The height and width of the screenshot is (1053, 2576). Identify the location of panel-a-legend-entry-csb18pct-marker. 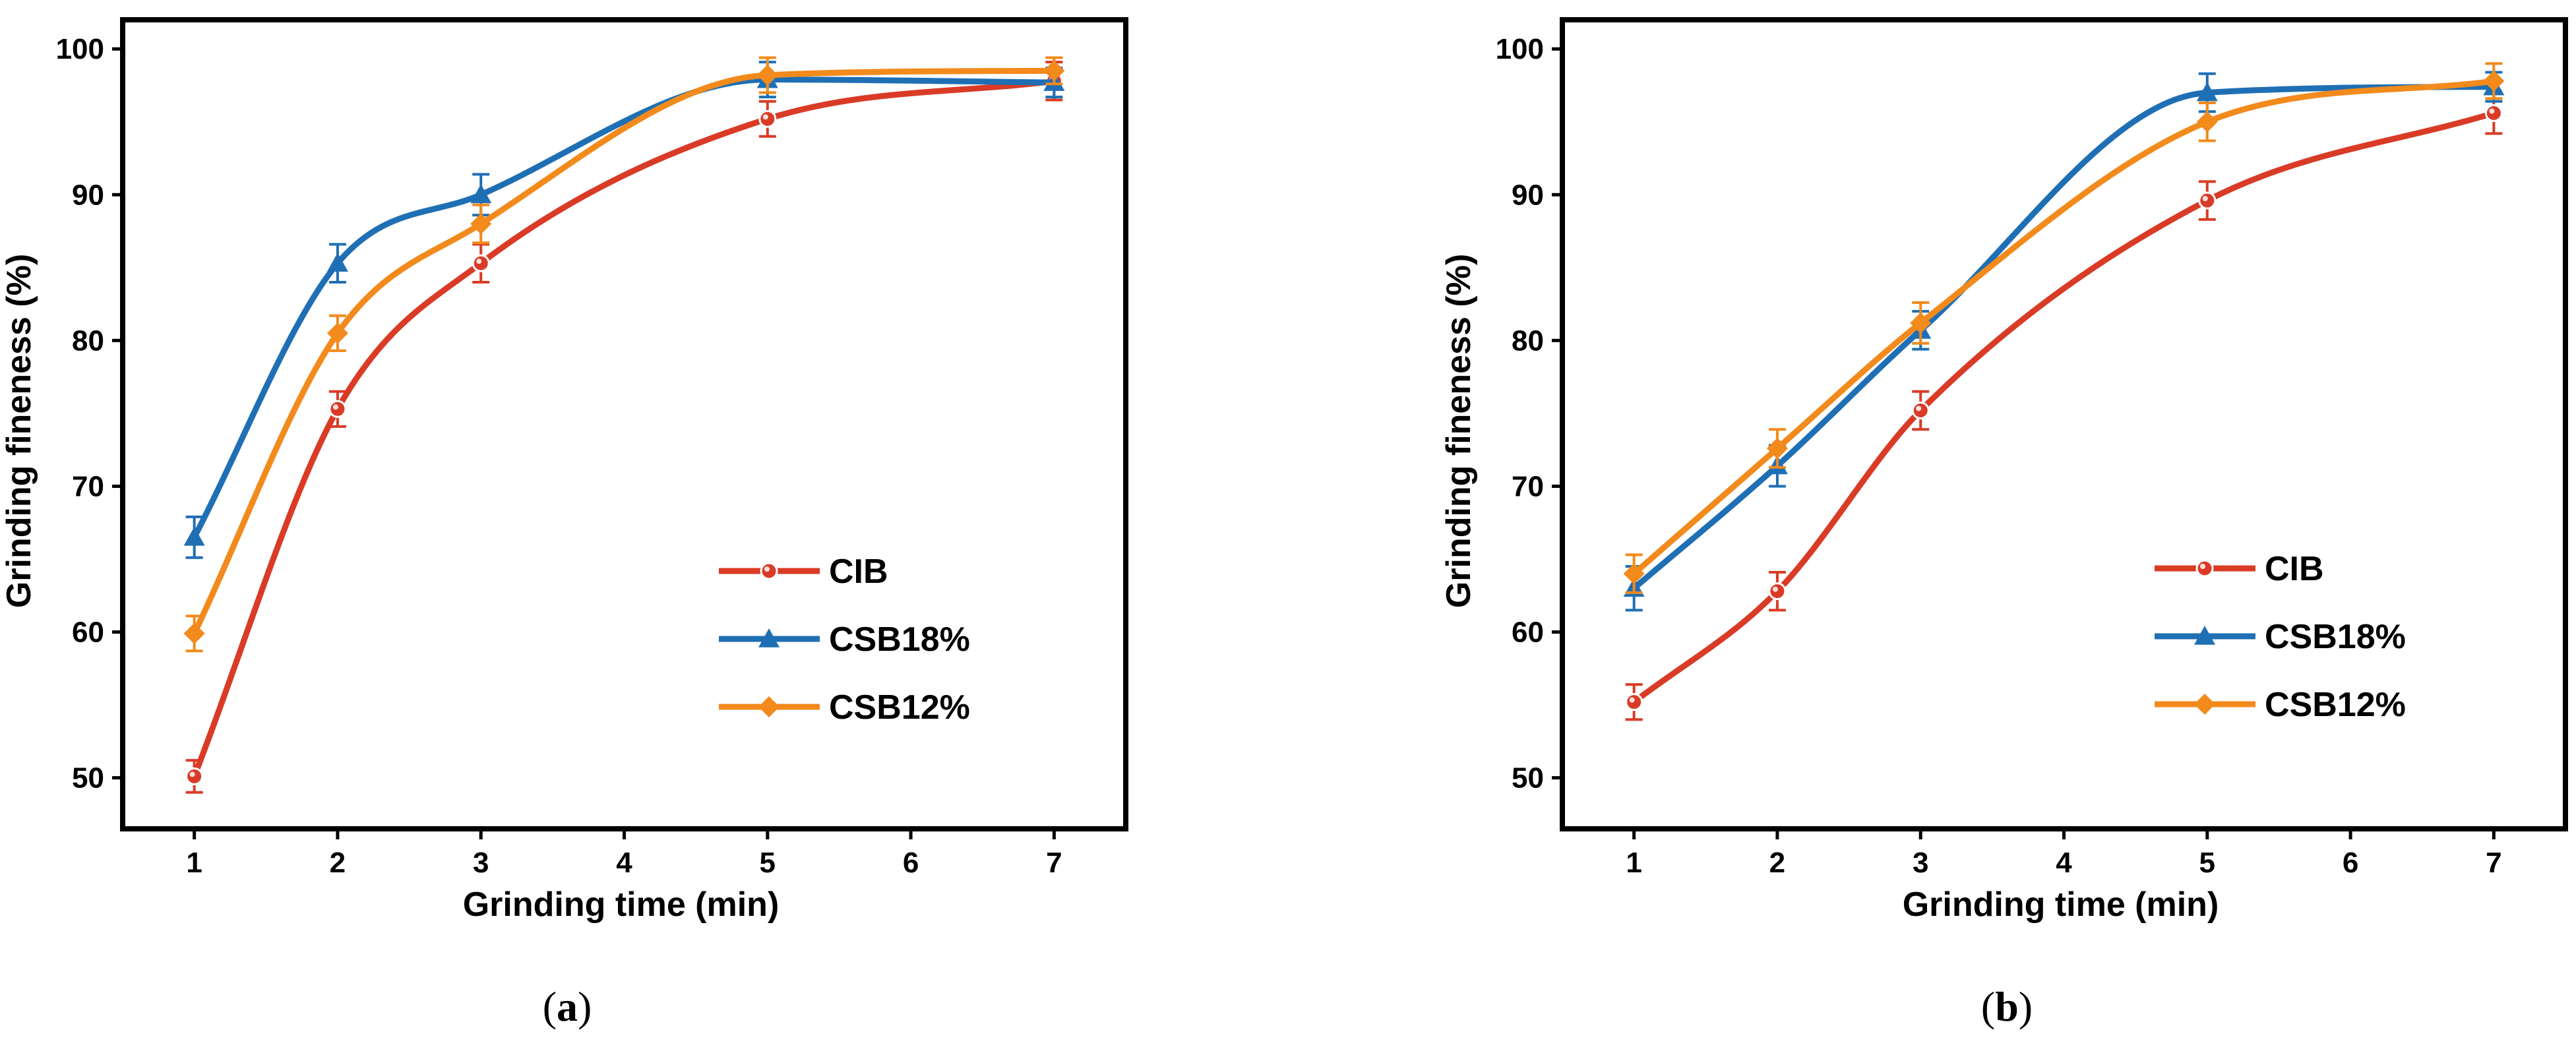
(769, 637).